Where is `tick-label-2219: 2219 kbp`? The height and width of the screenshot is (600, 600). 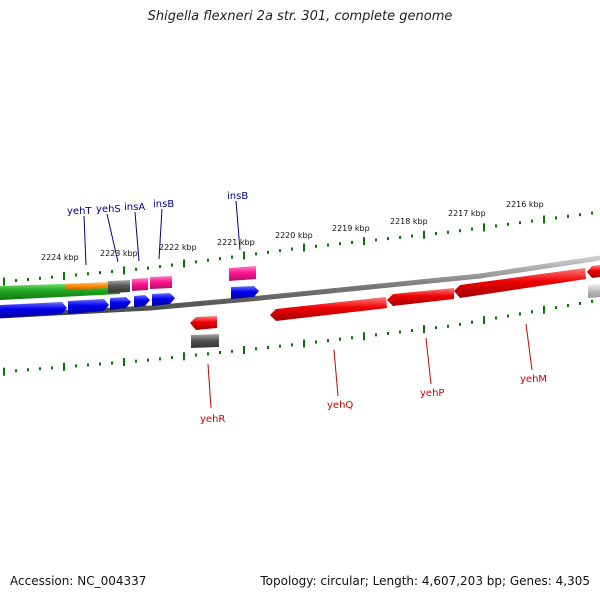 tick-label-2219: 2219 kbp is located at coordinates (351, 228).